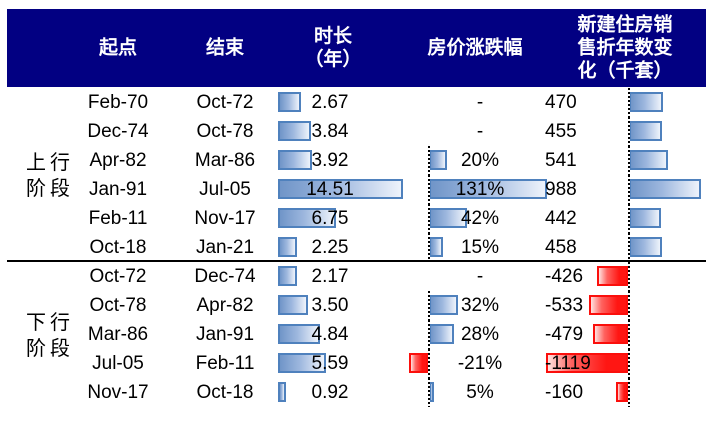 The width and height of the screenshot is (714, 428). Describe the element at coordinates (118, 305) in the screenshot. I see `cell-start-date: Oct-78` at that location.